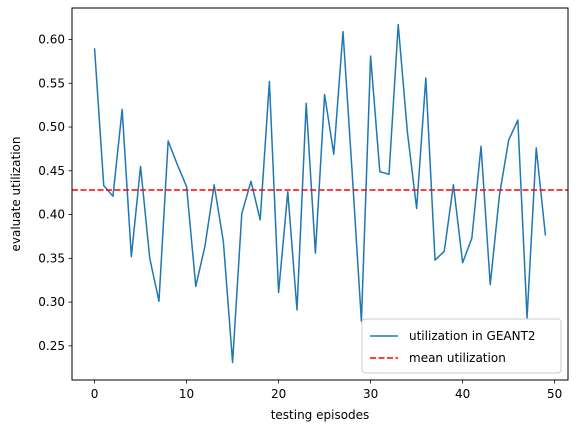  What do you see at coordinates (186, 394) in the screenshot?
I see `x-tick-label: 10` at bounding box center [186, 394].